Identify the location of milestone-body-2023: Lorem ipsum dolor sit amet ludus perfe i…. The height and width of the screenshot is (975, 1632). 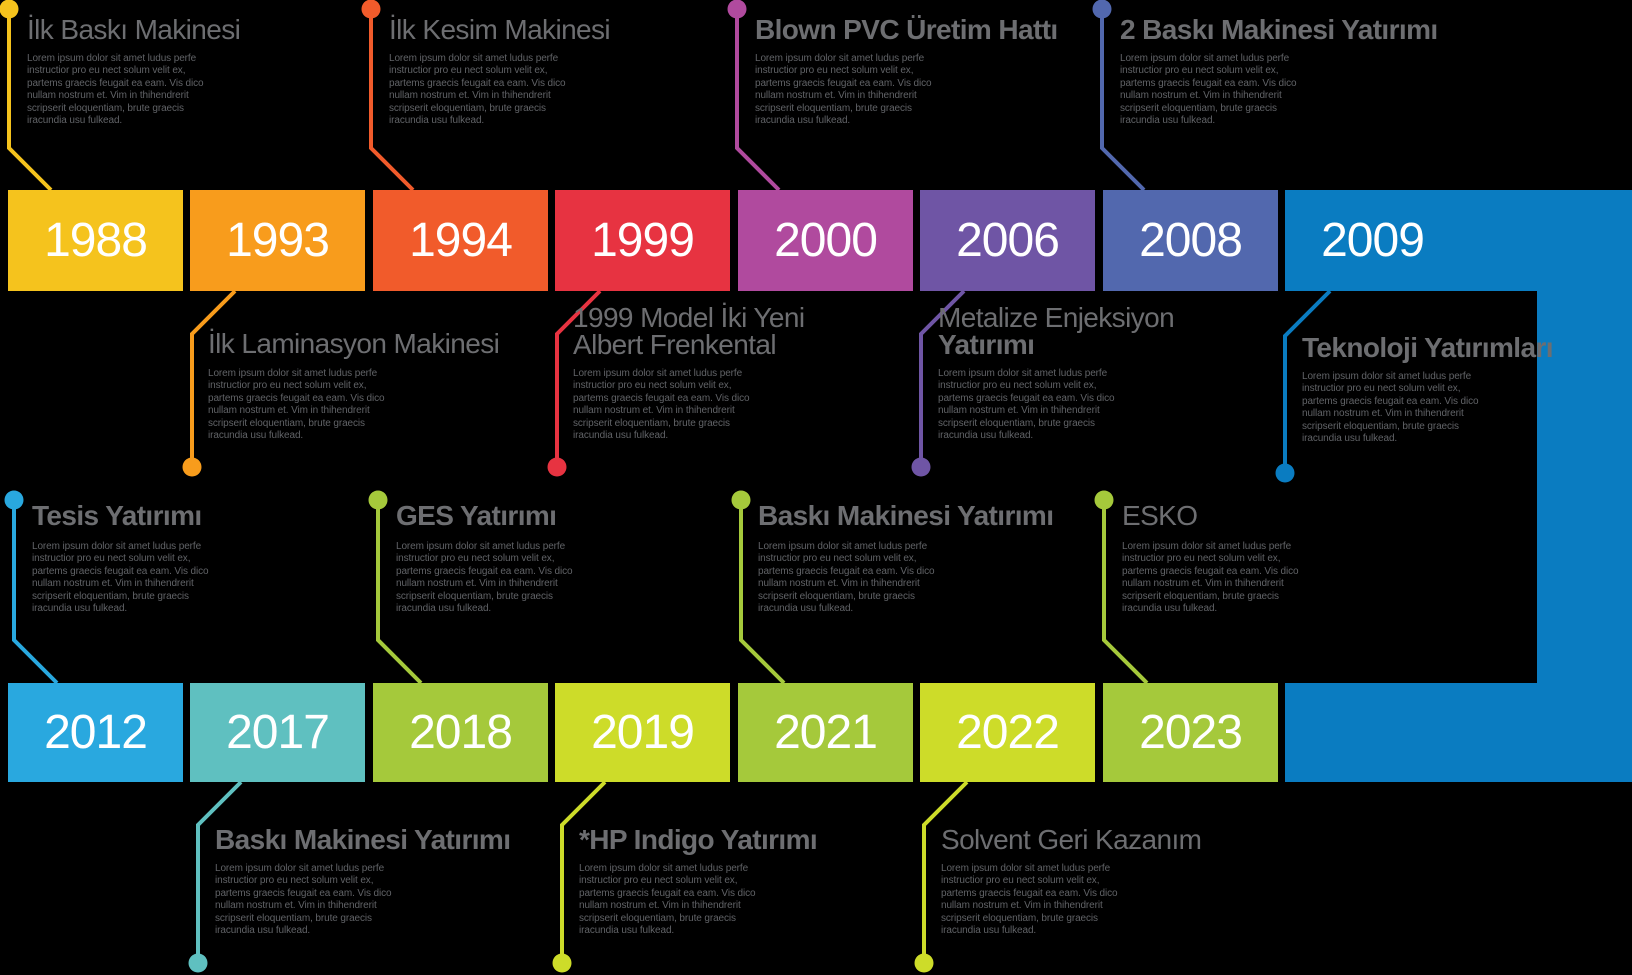
(1210, 578).